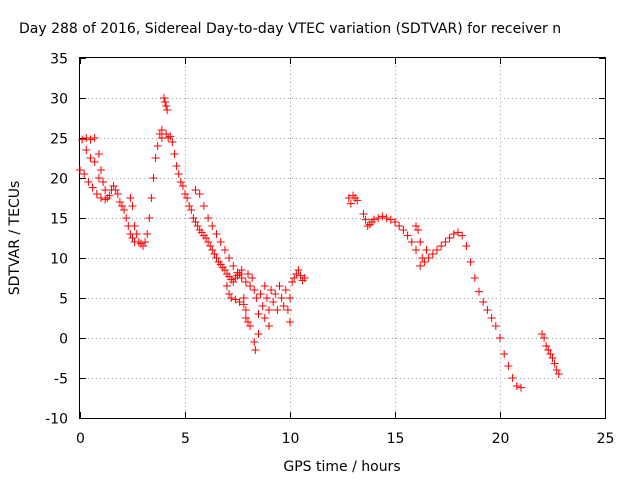 The image size is (640, 480). What do you see at coordinates (501, 439) in the screenshot?
I see `x-tick-label: 20` at bounding box center [501, 439].